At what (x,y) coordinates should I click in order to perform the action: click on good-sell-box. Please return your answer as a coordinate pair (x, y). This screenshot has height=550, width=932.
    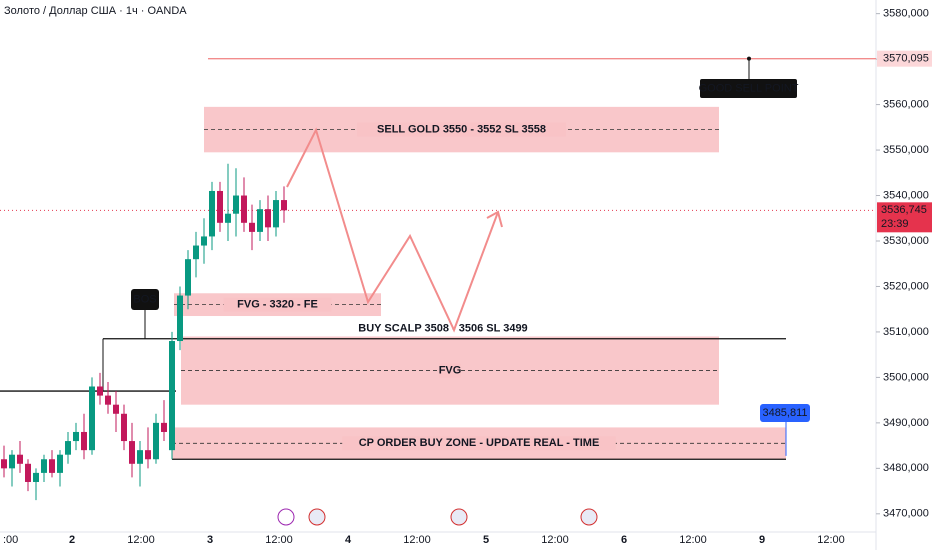
    Looking at the image, I should click on (748, 88).